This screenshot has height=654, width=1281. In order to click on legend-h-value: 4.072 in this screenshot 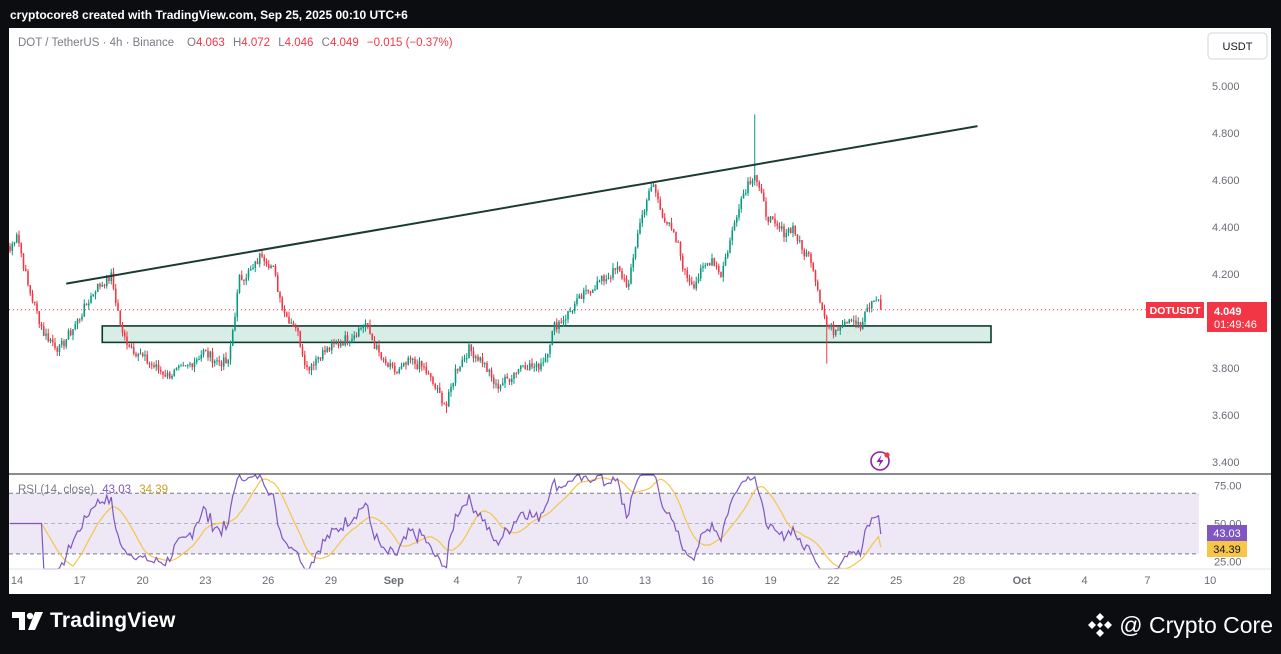, I will do `click(255, 43)`.